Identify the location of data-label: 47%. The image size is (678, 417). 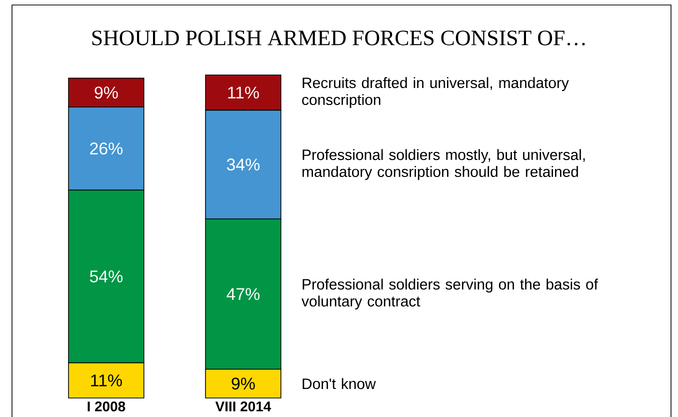
(243, 294).